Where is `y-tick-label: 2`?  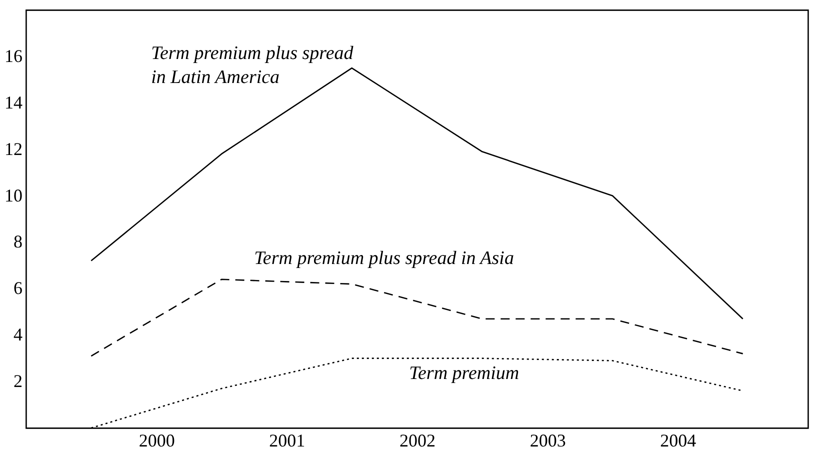 y-tick-label: 2 is located at coordinates (18, 381).